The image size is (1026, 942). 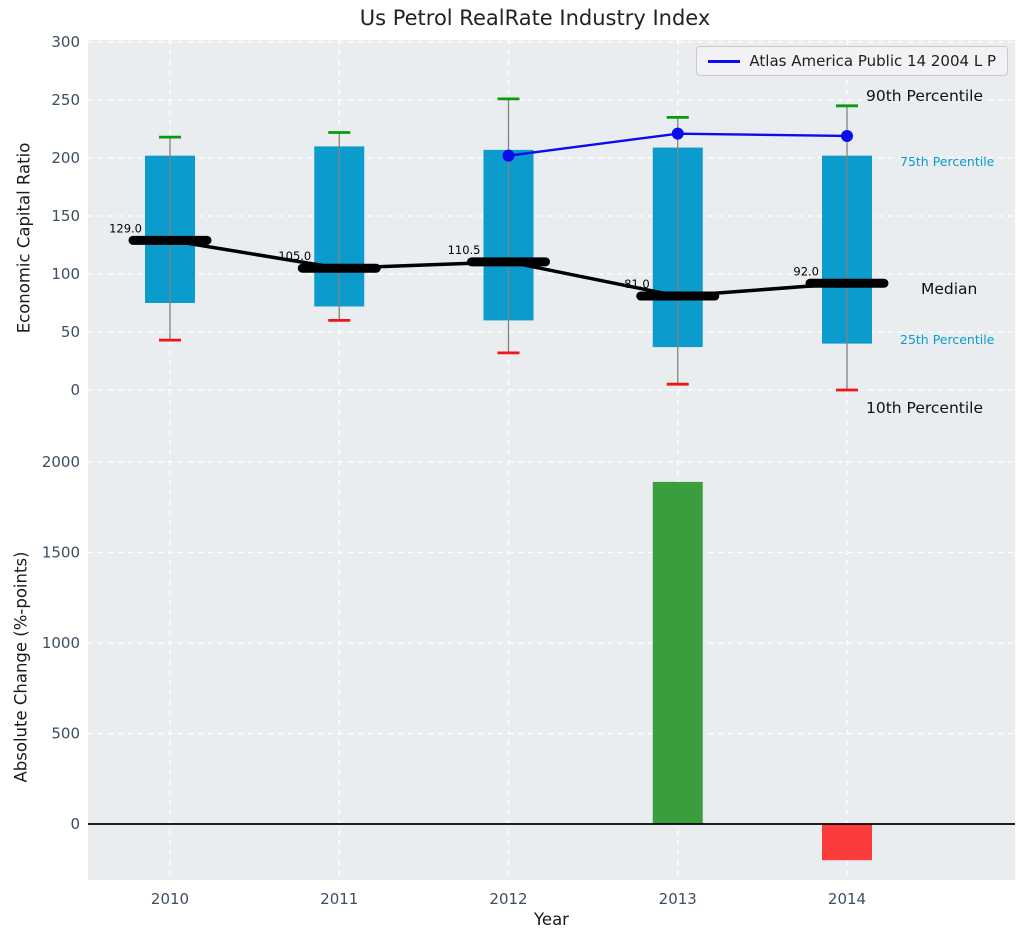 I want to click on bottom-ytick-500: 500, so click(x=65, y=734).